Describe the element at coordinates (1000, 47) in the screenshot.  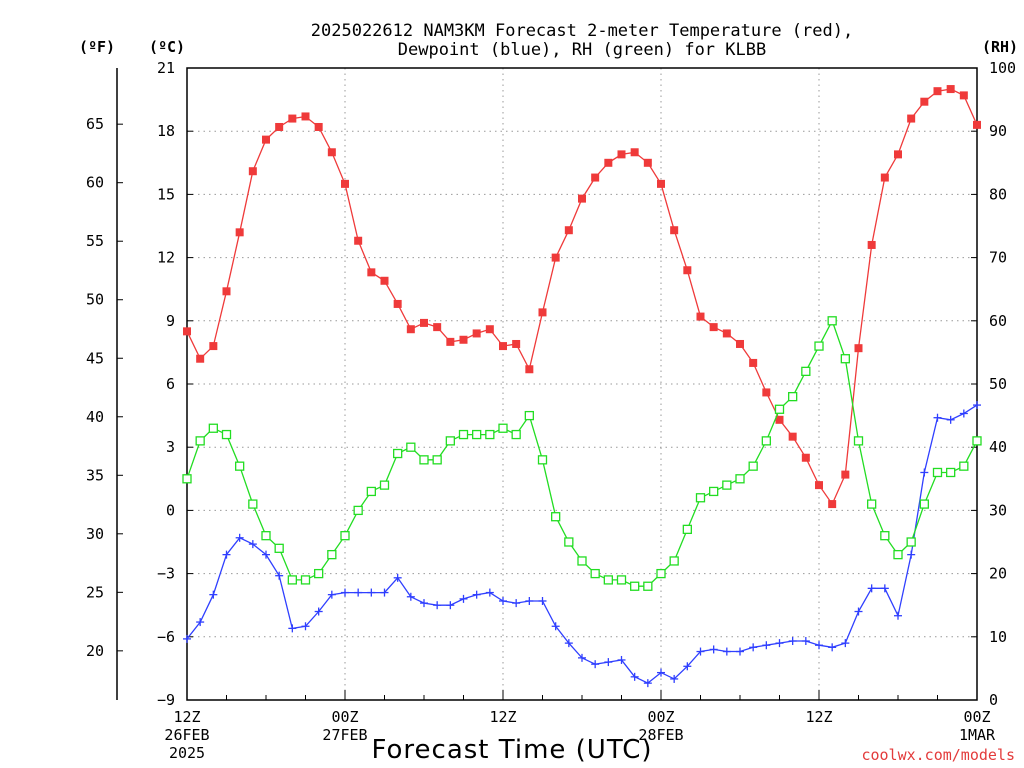
I see `rh-unit-label: (RH)` at that location.